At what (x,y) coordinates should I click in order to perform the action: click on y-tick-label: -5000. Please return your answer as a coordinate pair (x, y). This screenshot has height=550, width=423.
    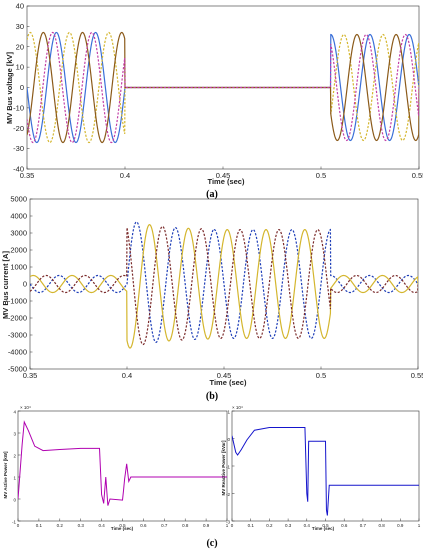
    Looking at the image, I should click on (17, 369).